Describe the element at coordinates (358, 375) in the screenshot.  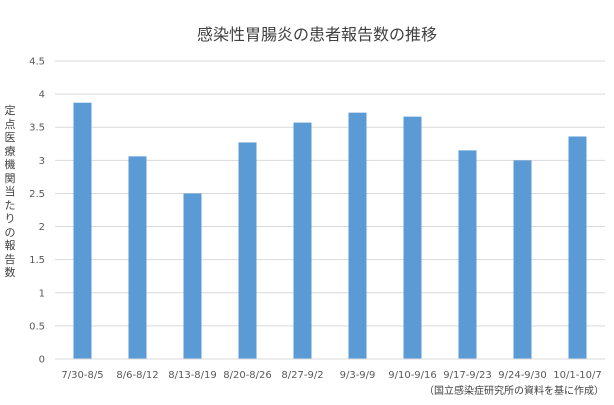
I see `x-tick-label: 9/3-9/9` at that location.